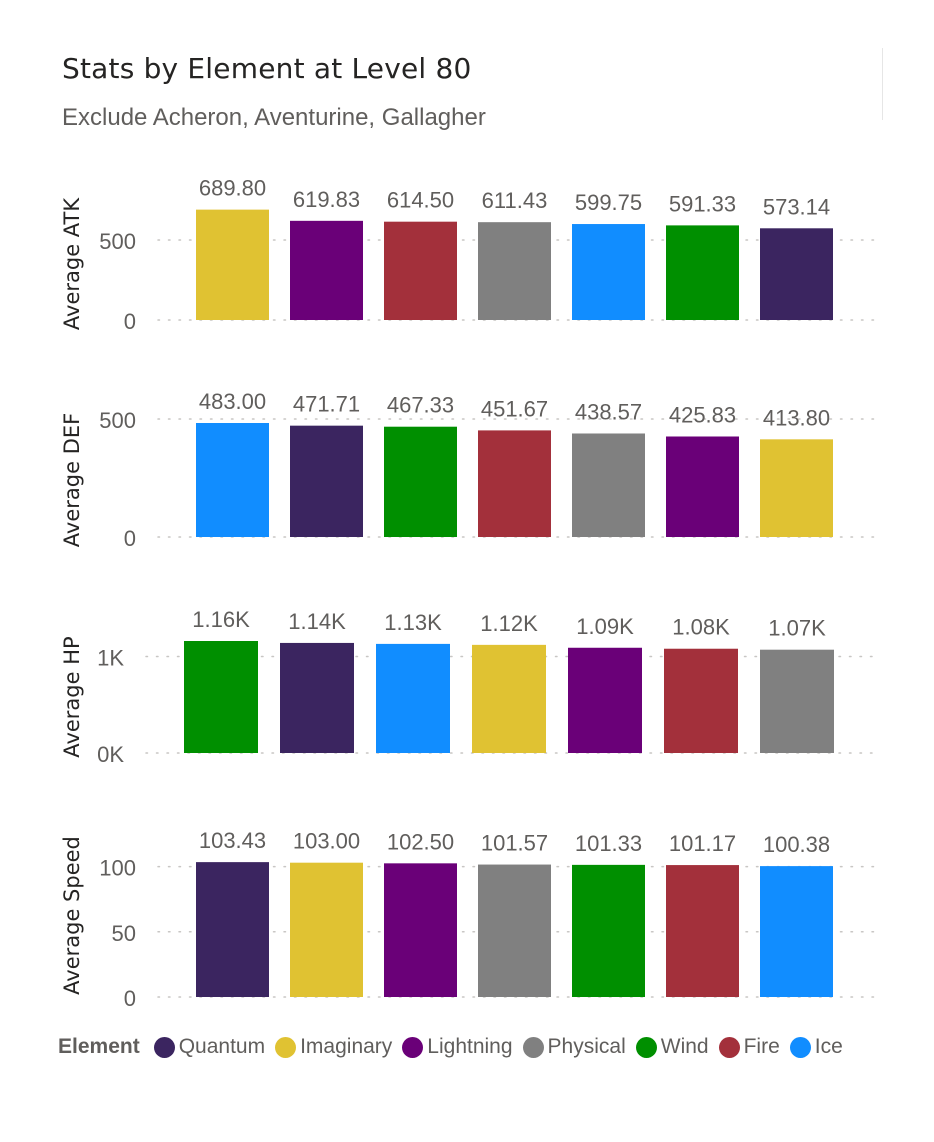 This screenshot has width=934, height=1142. I want to click on data-label: 103.00, so click(326, 841).